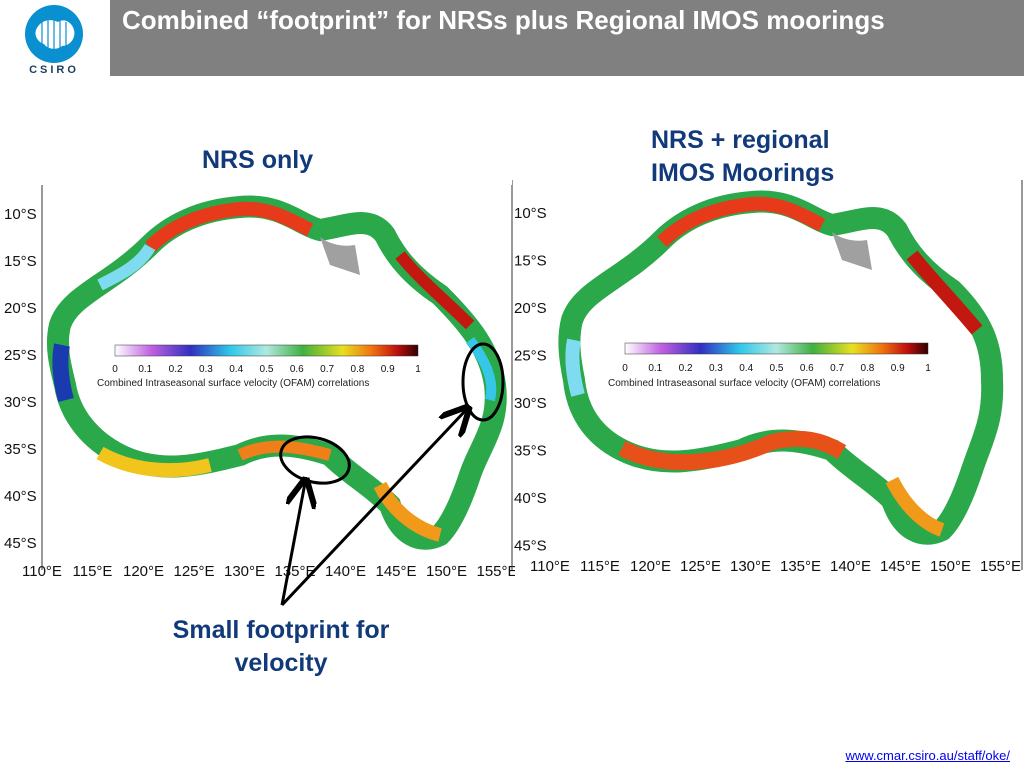 This screenshot has width=1024, height=768. I want to click on nrs-regional-label: NRS + regional IMOS Moorings, so click(743, 156).